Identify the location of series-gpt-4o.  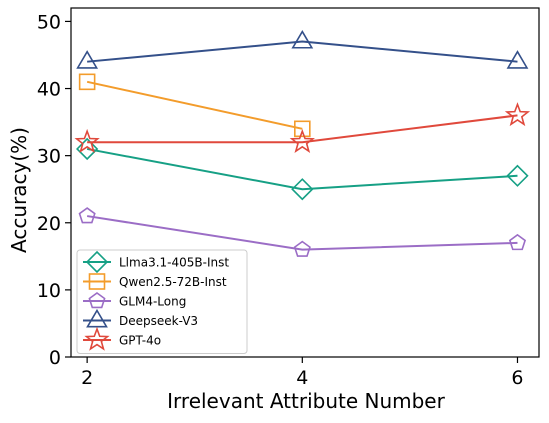
(302, 127).